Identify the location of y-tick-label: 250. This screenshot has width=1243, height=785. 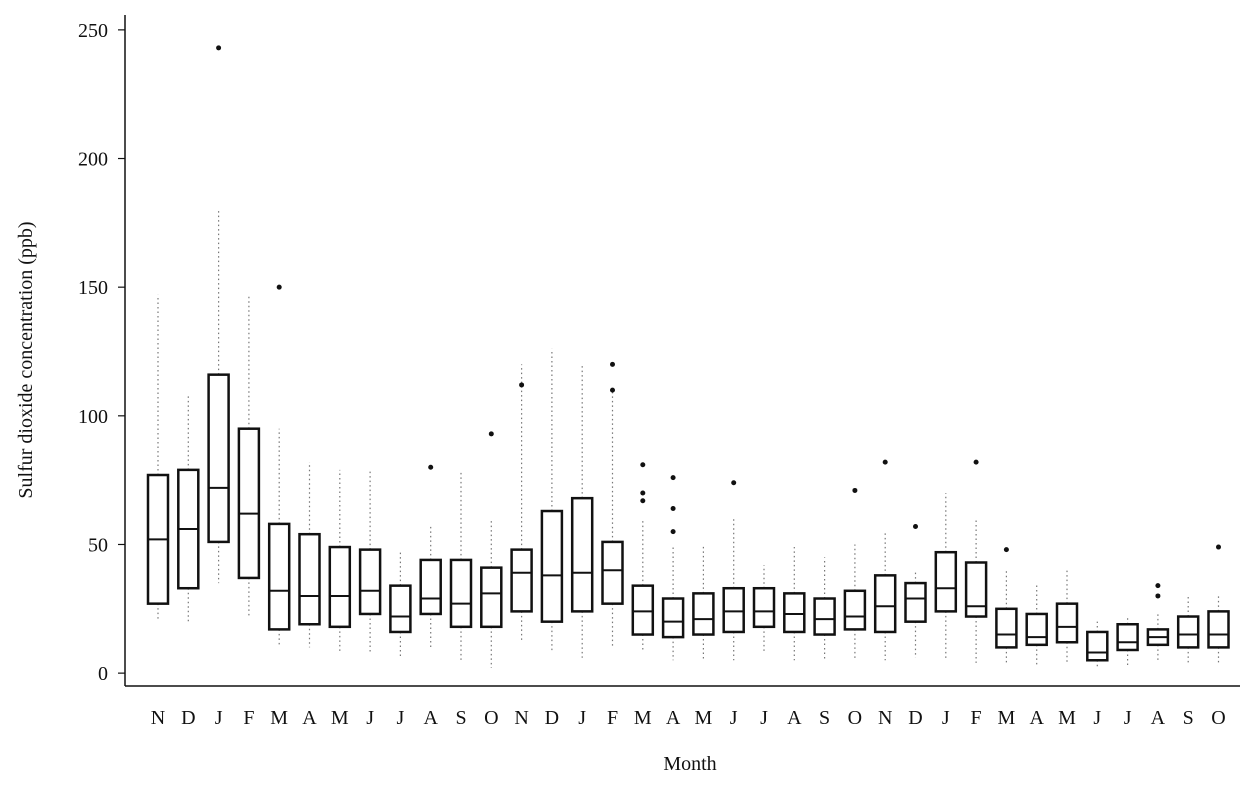
(93, 31).